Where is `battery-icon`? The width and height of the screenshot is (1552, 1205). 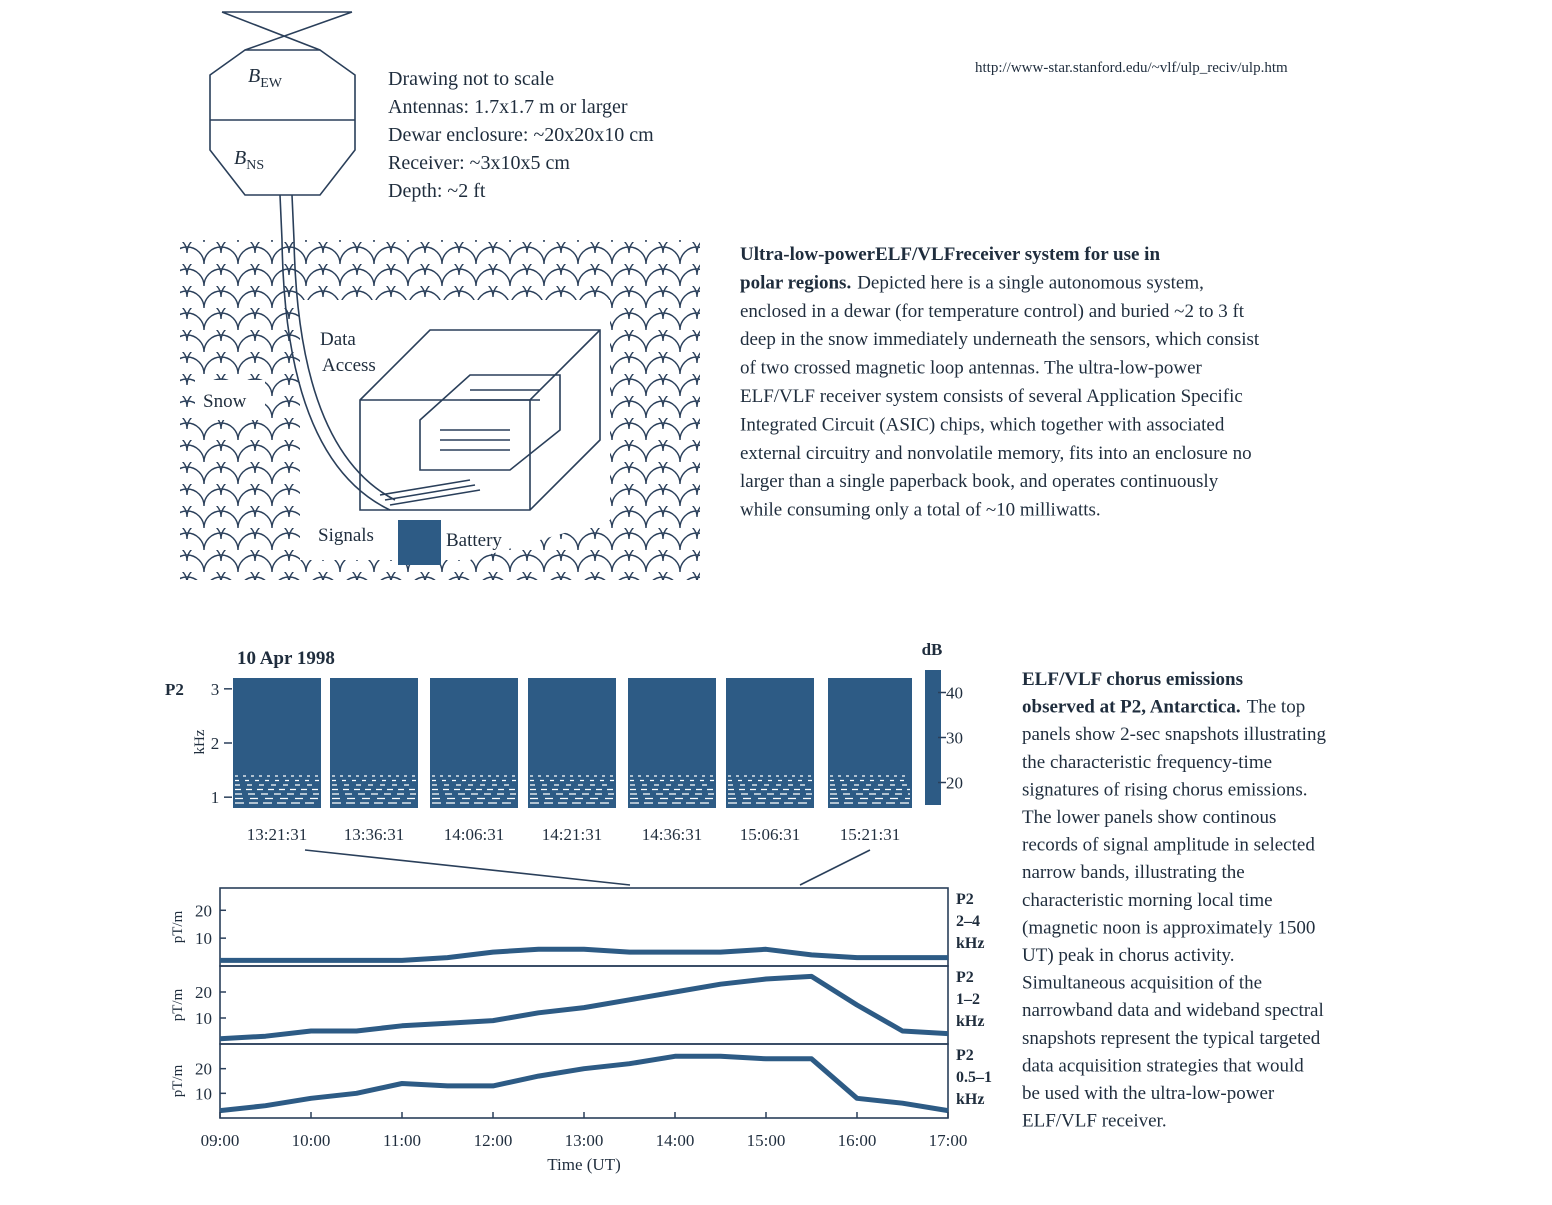 battery-icon is located at coordinates (419, 542).